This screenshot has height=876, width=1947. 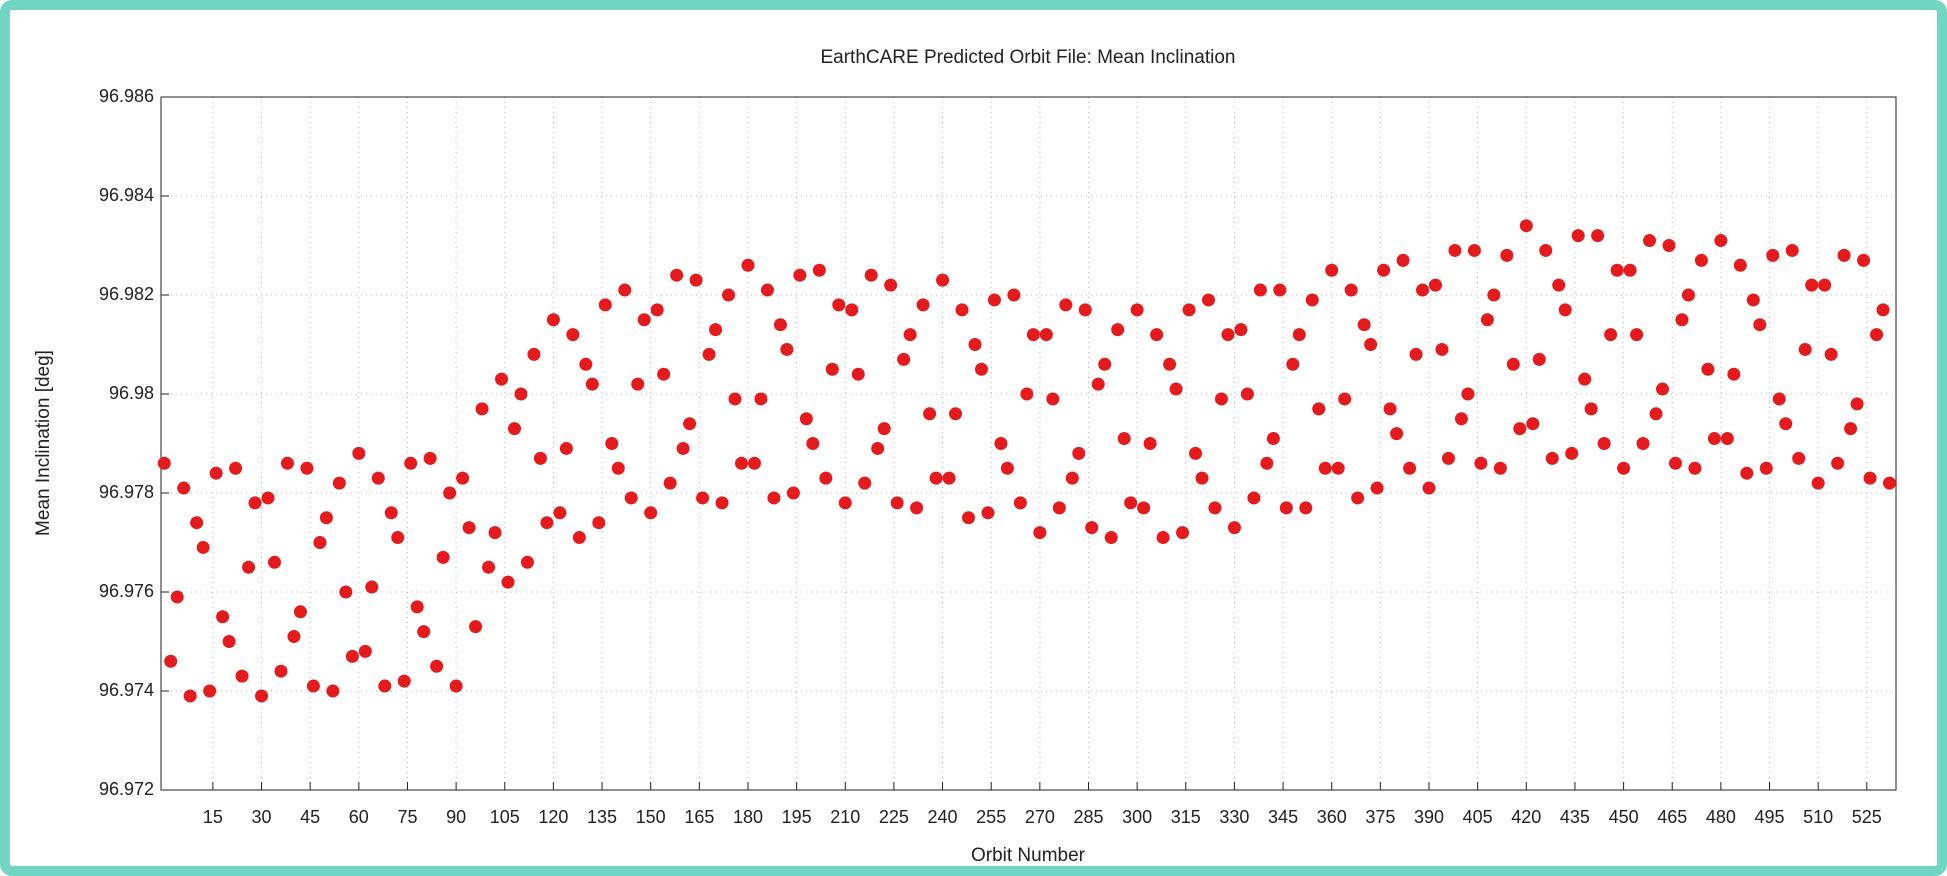 I want to click on x-tick-label: 435, so click(x=1575, y=817).